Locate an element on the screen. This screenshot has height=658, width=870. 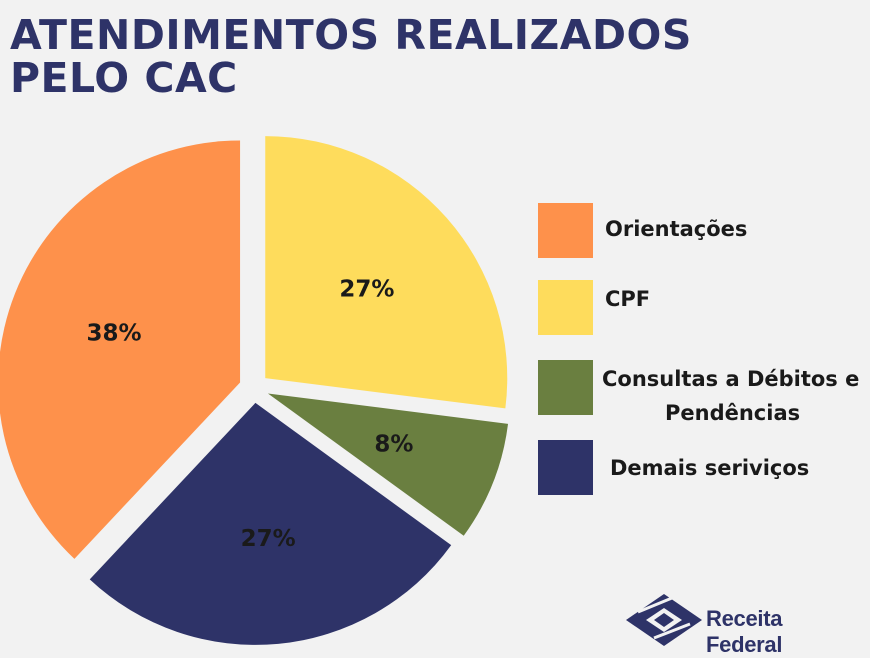
legend-label-orientacoes: Orientações is located at coordinates (676, 229).